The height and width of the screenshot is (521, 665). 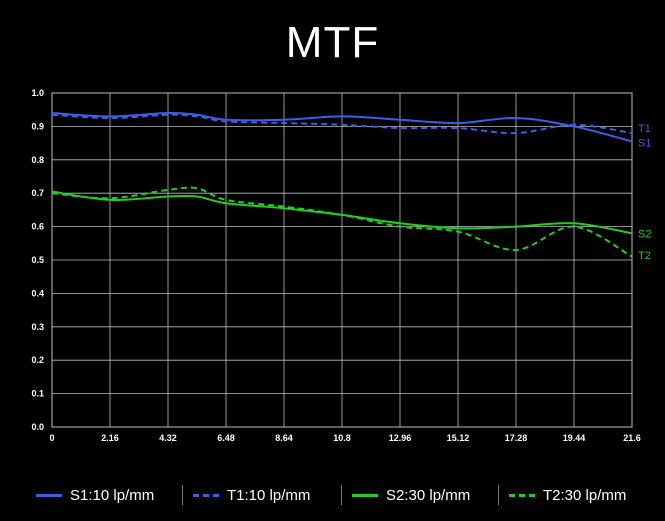 I want to click on legend-item-s1: S1:10 lp/mm, so click(x=95, y=495).